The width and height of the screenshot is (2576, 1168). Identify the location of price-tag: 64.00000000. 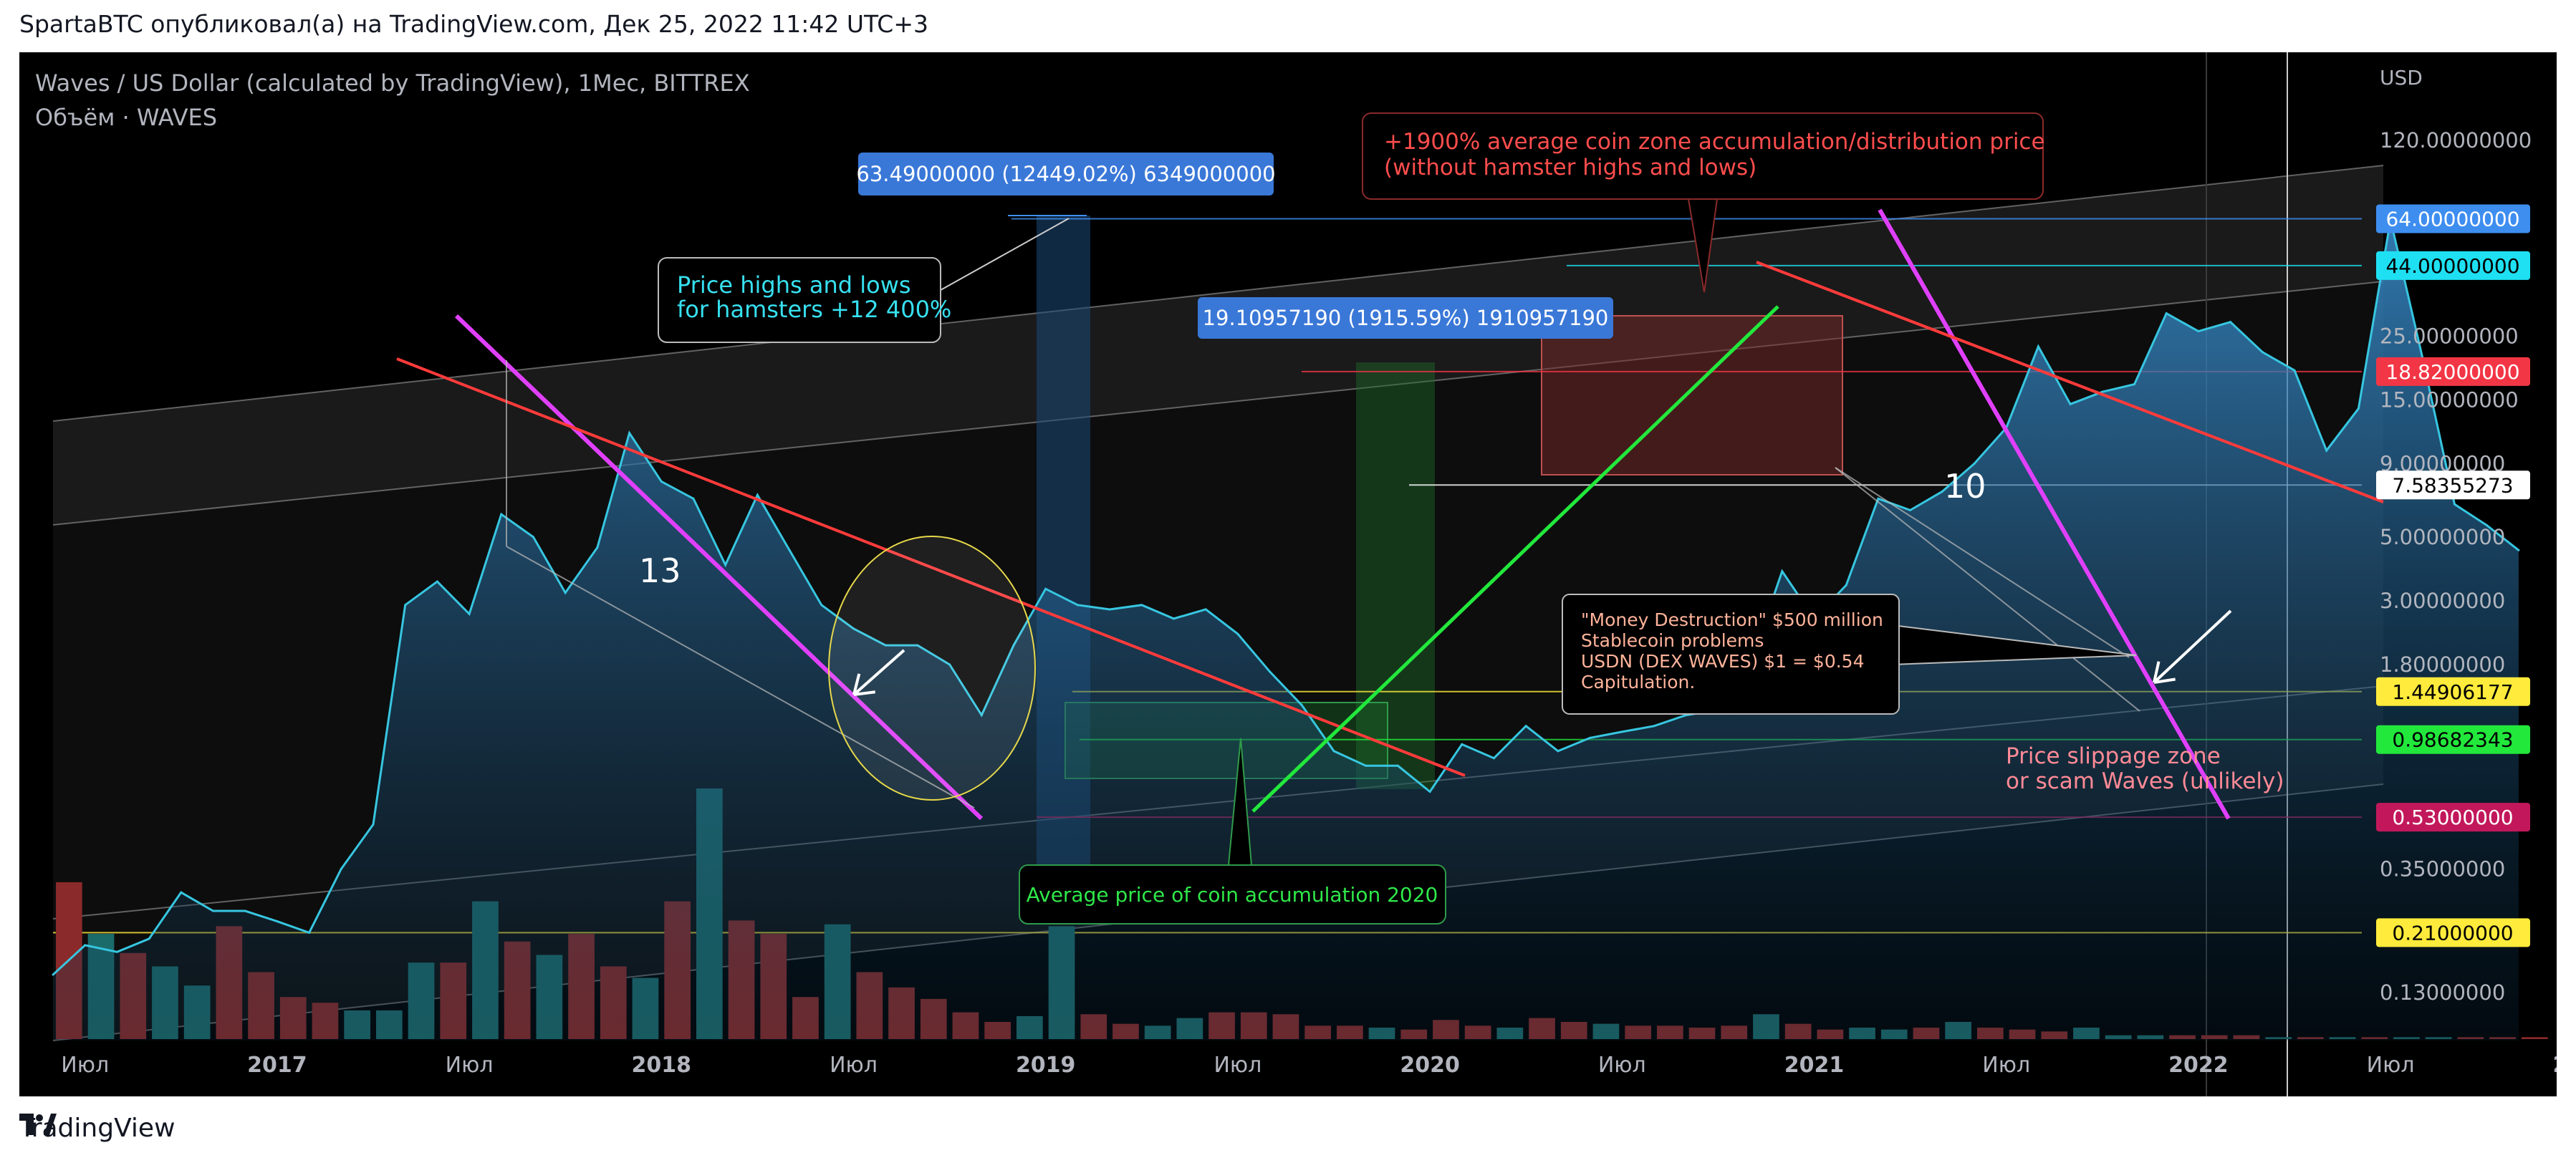
(2452, 219).